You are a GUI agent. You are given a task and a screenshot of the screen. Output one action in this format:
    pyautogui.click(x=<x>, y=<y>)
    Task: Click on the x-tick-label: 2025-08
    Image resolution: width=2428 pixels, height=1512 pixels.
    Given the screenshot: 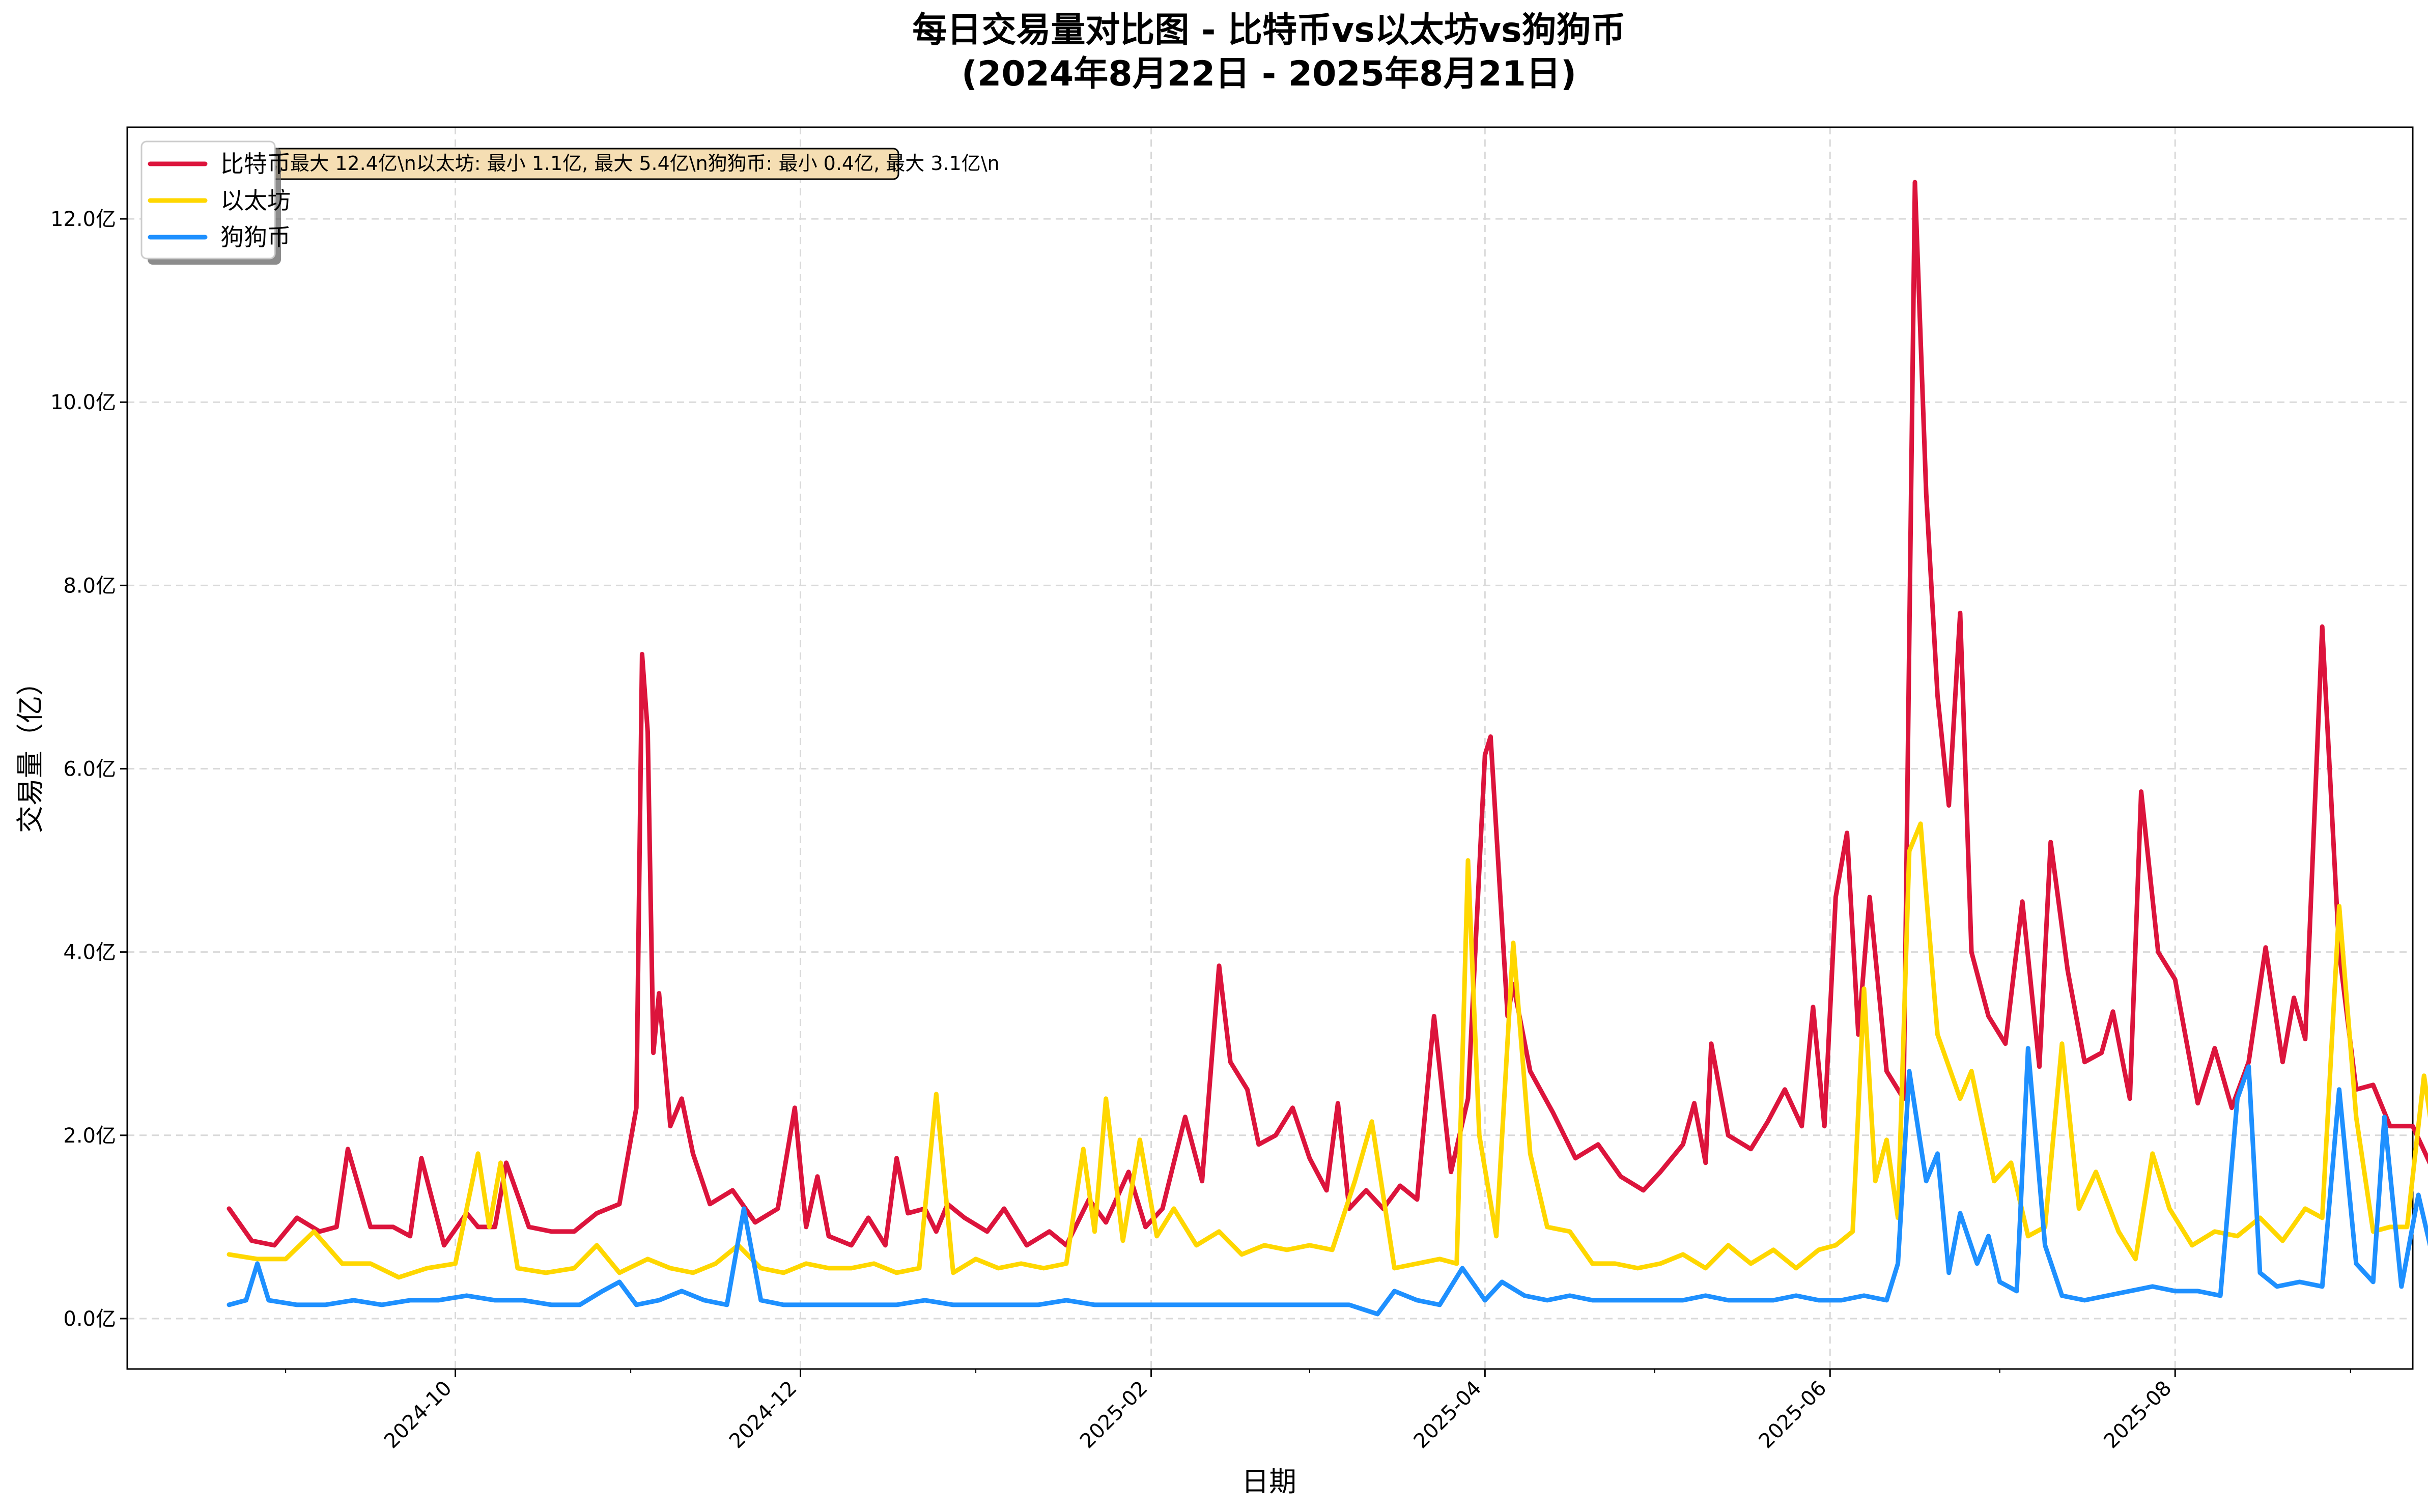 What is the action you would take?
    pyautogui.click(x=2139, y=1415)
    